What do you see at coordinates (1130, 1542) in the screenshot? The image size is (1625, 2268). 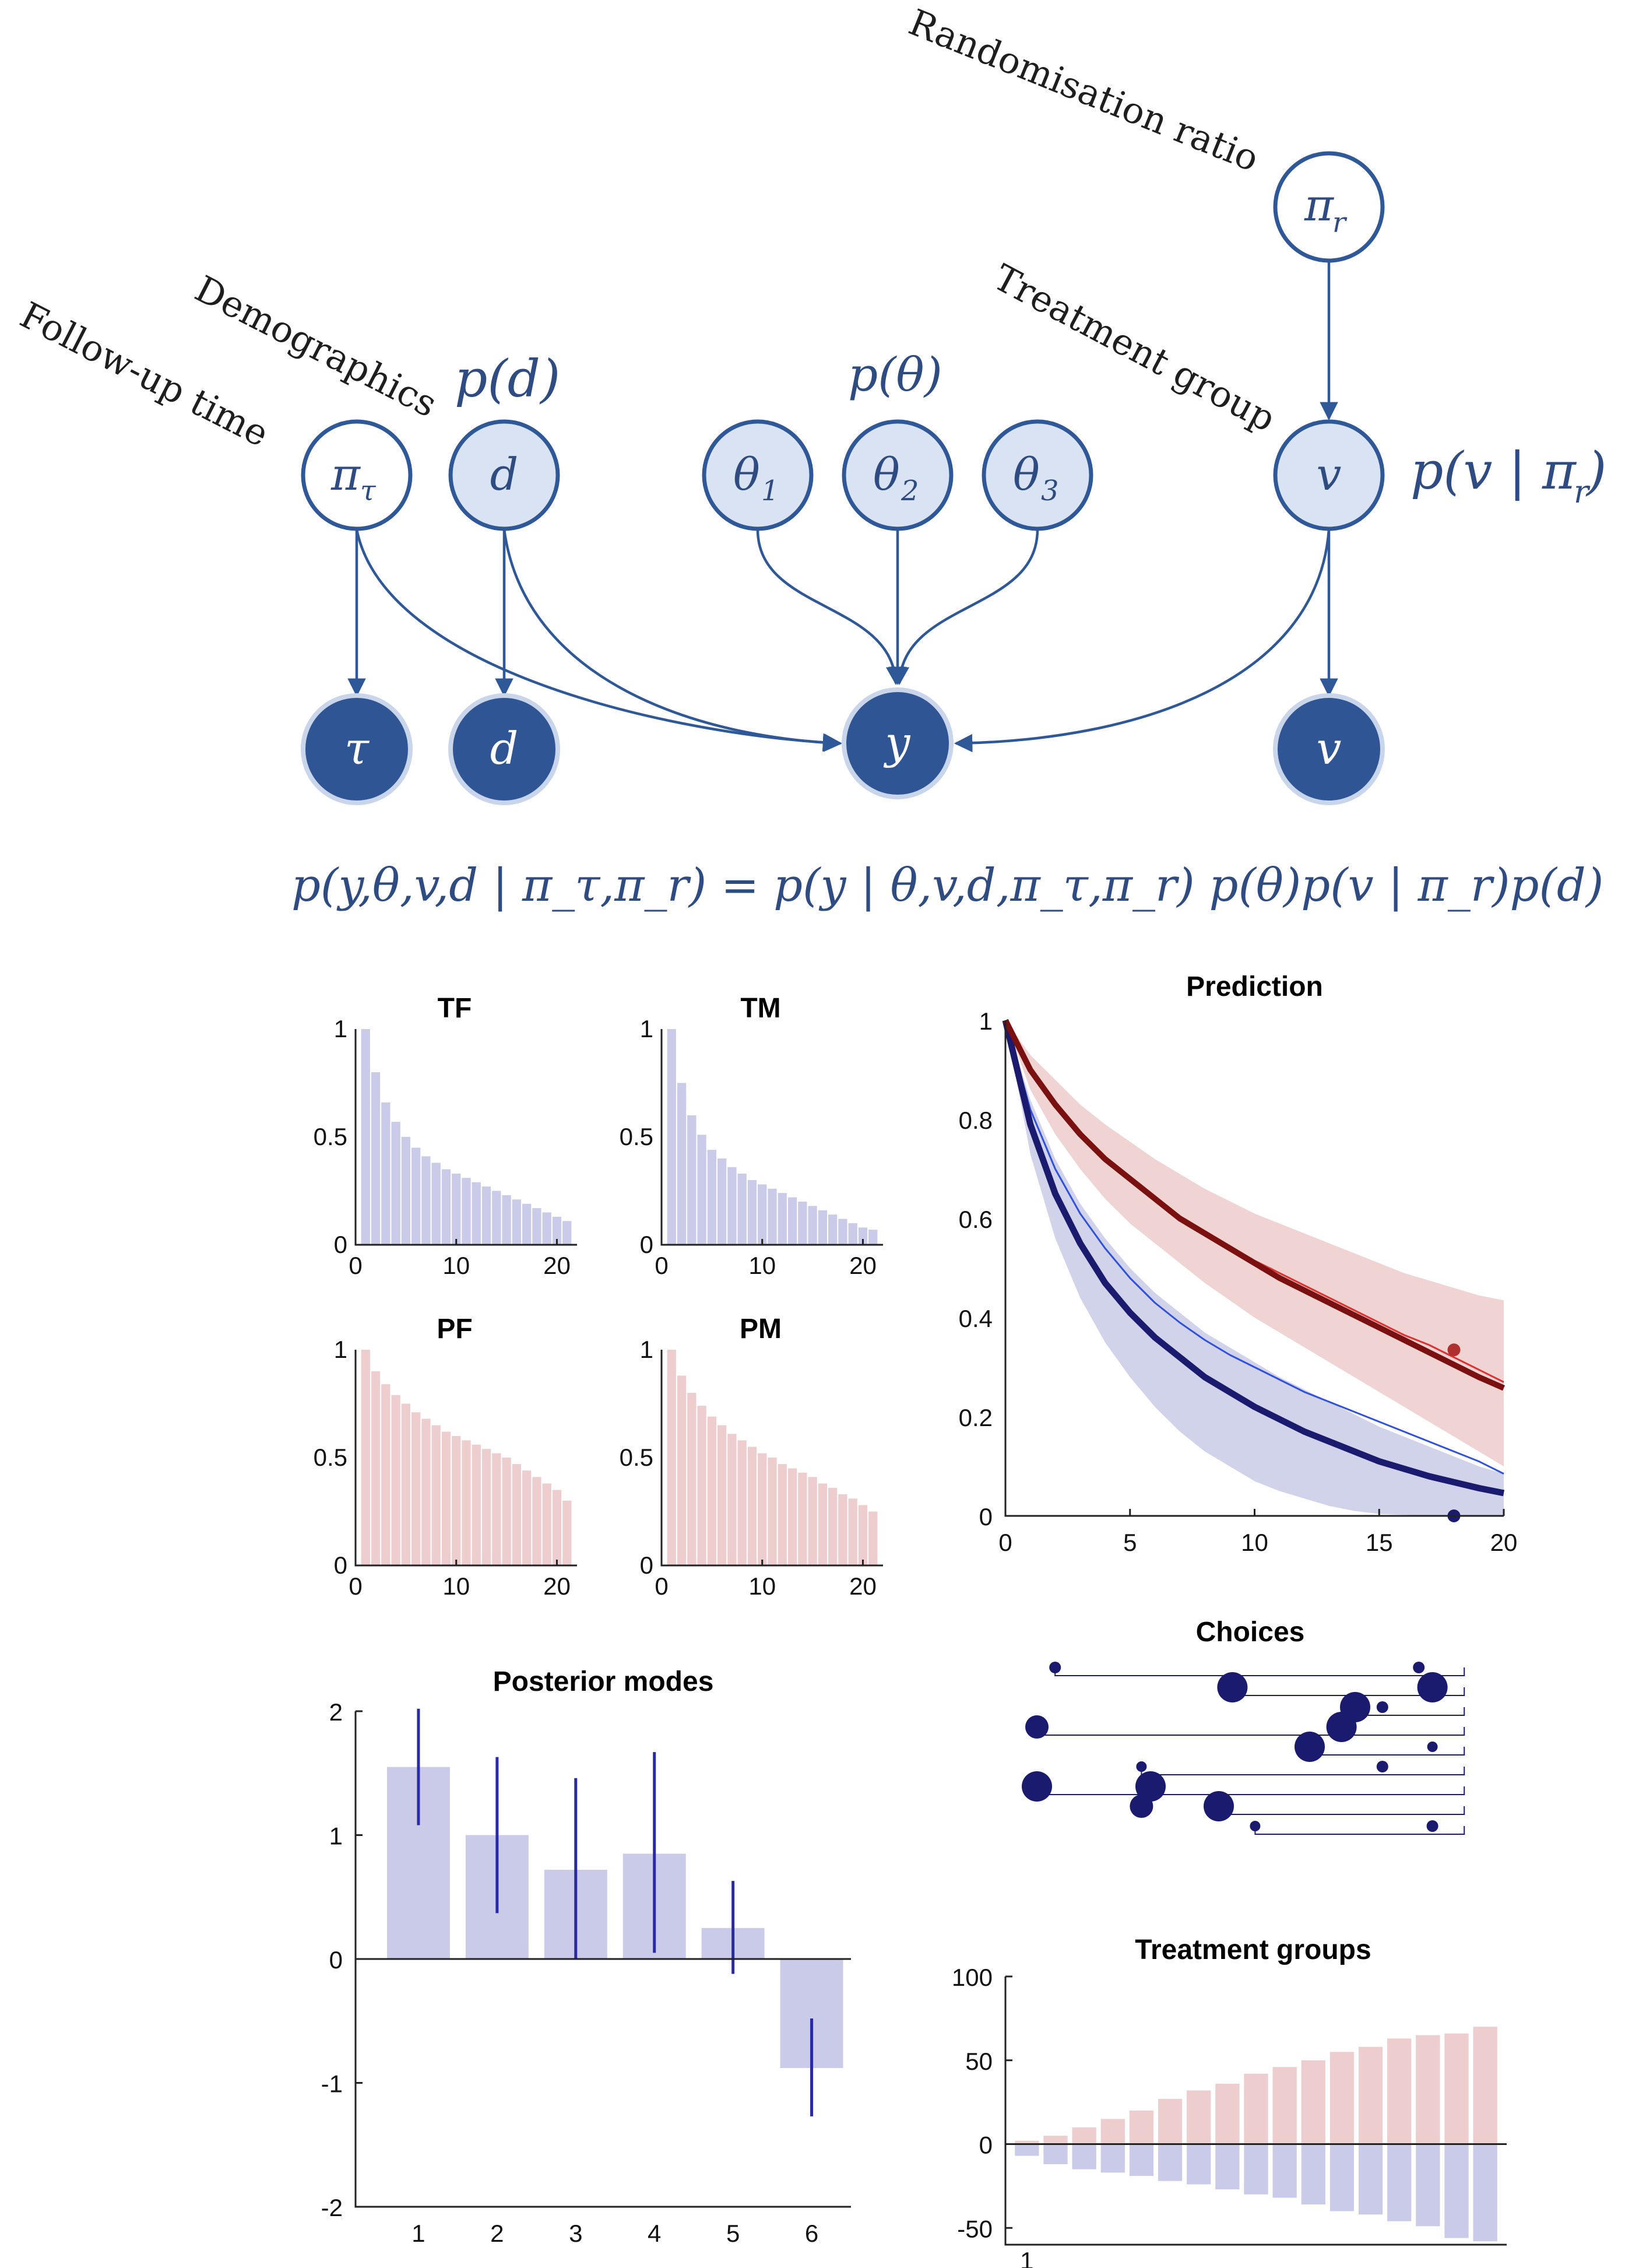 I see `x-tick-label: 5` at bounding box center [1130, 1542].